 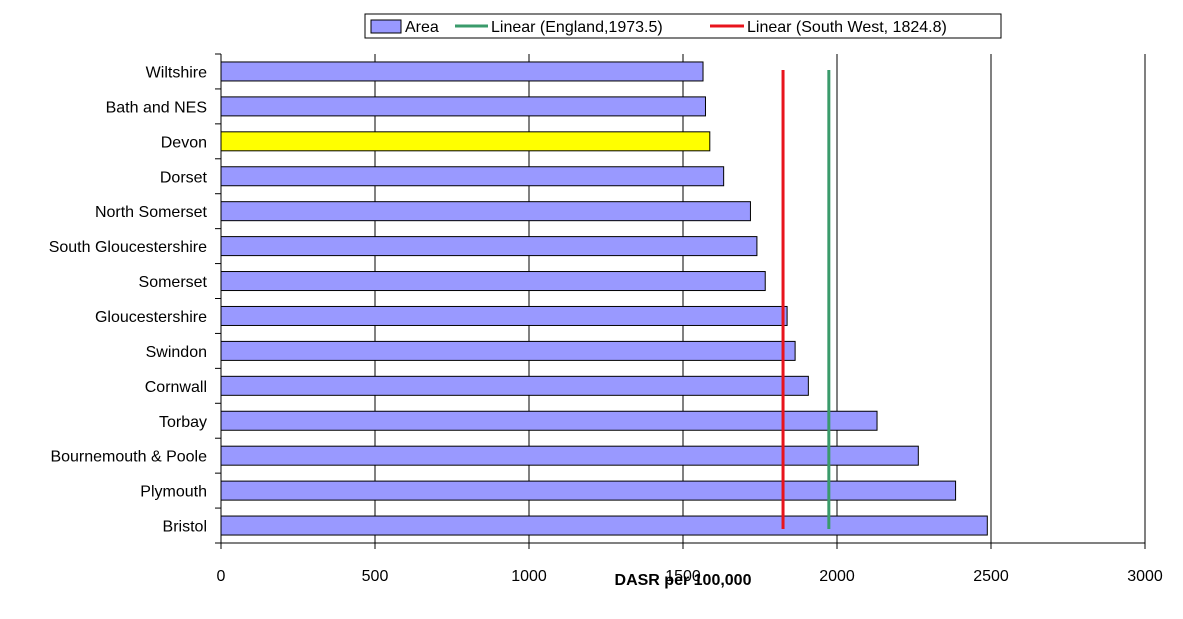 What do you see at coordinates (683, 576) in the screenshot?
I see `x-tick-label: 1500` at bounding box center [683, 576].